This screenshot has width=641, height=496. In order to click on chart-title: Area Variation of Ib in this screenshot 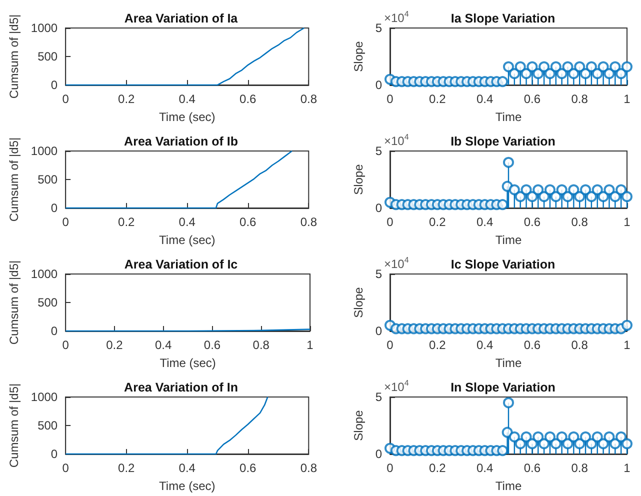, I will do `click(181, 141)`.